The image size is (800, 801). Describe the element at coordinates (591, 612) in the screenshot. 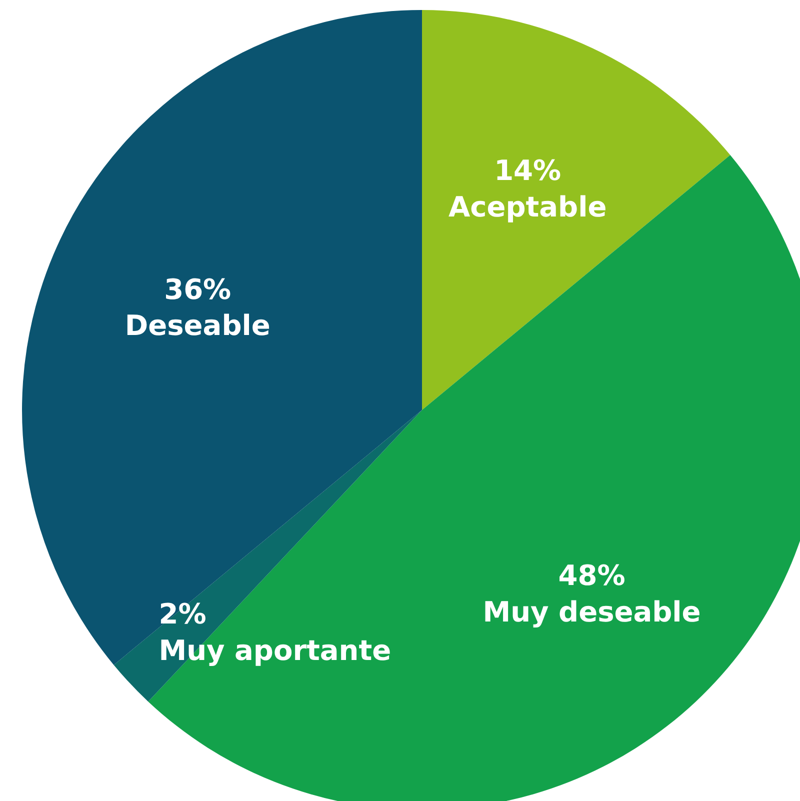

I see `slice-label: Muy deseable` at that location.